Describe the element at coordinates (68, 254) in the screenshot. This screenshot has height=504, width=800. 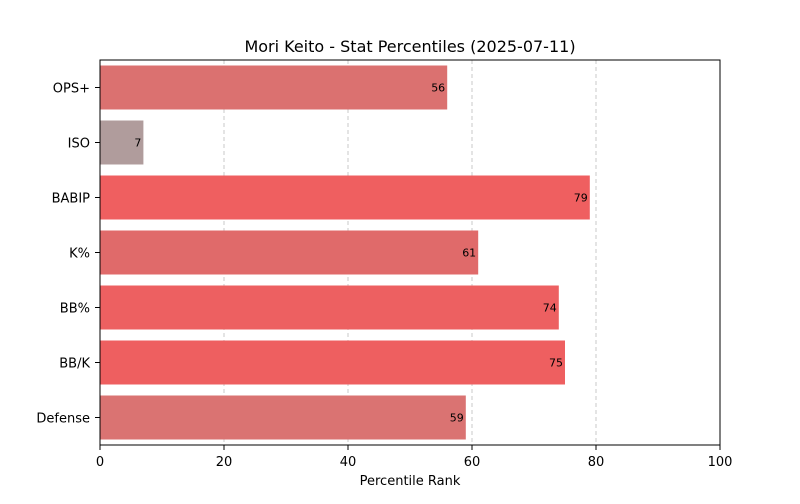
I see `y-axis-ticks: OPS+ ISO BABIP K% BB% BB/K Defense` at that location.